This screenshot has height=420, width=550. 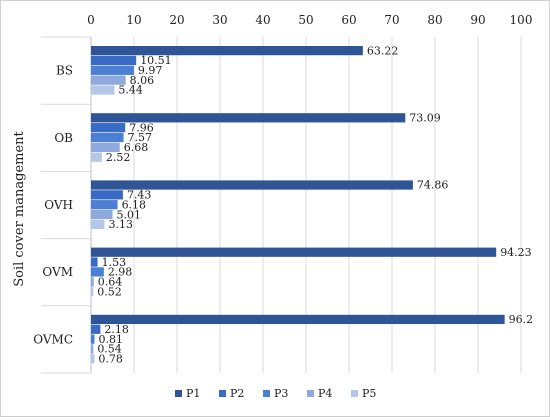 I want to click on x-tick-label: 0, so click(x=91, y=20).